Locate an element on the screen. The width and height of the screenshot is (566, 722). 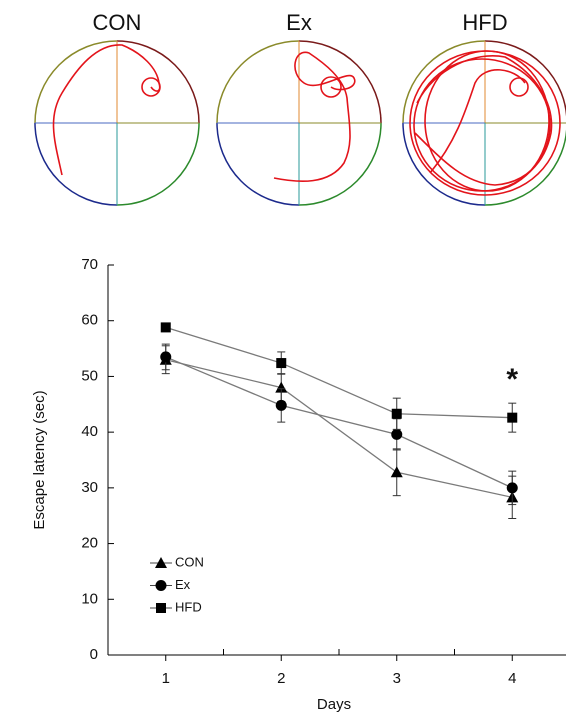
panel-title: CON is located at coordinates (117, 22).